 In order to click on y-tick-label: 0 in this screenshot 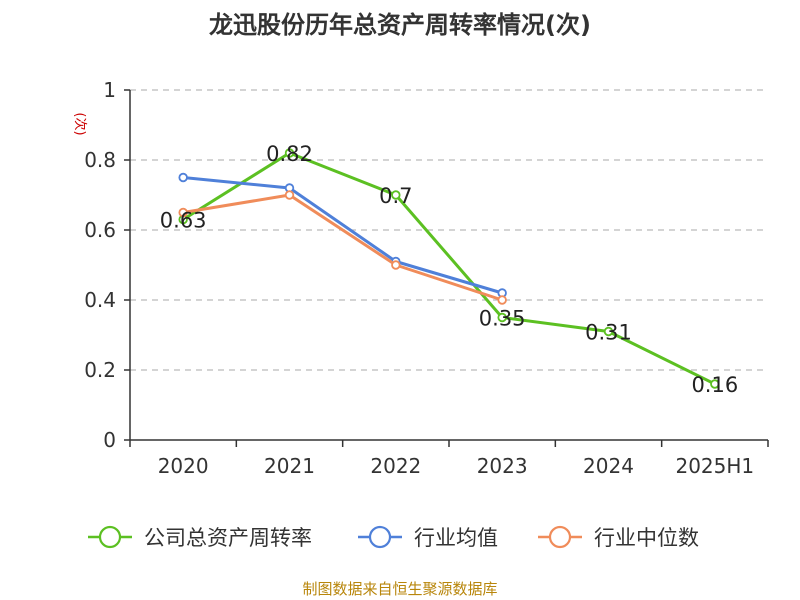, I will do `click(109, 440)`.